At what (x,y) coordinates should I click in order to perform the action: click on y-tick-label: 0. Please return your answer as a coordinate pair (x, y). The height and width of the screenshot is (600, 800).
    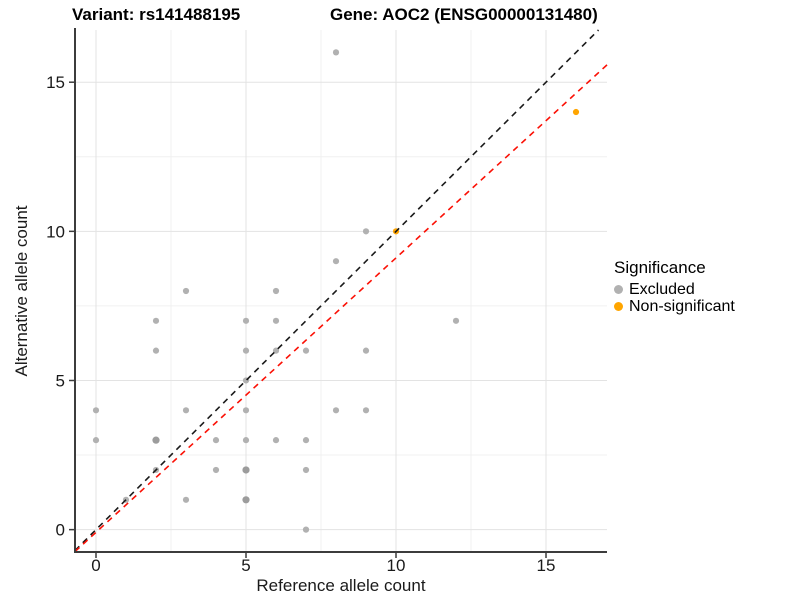
    Looking at the image, I should click on (60, 530).